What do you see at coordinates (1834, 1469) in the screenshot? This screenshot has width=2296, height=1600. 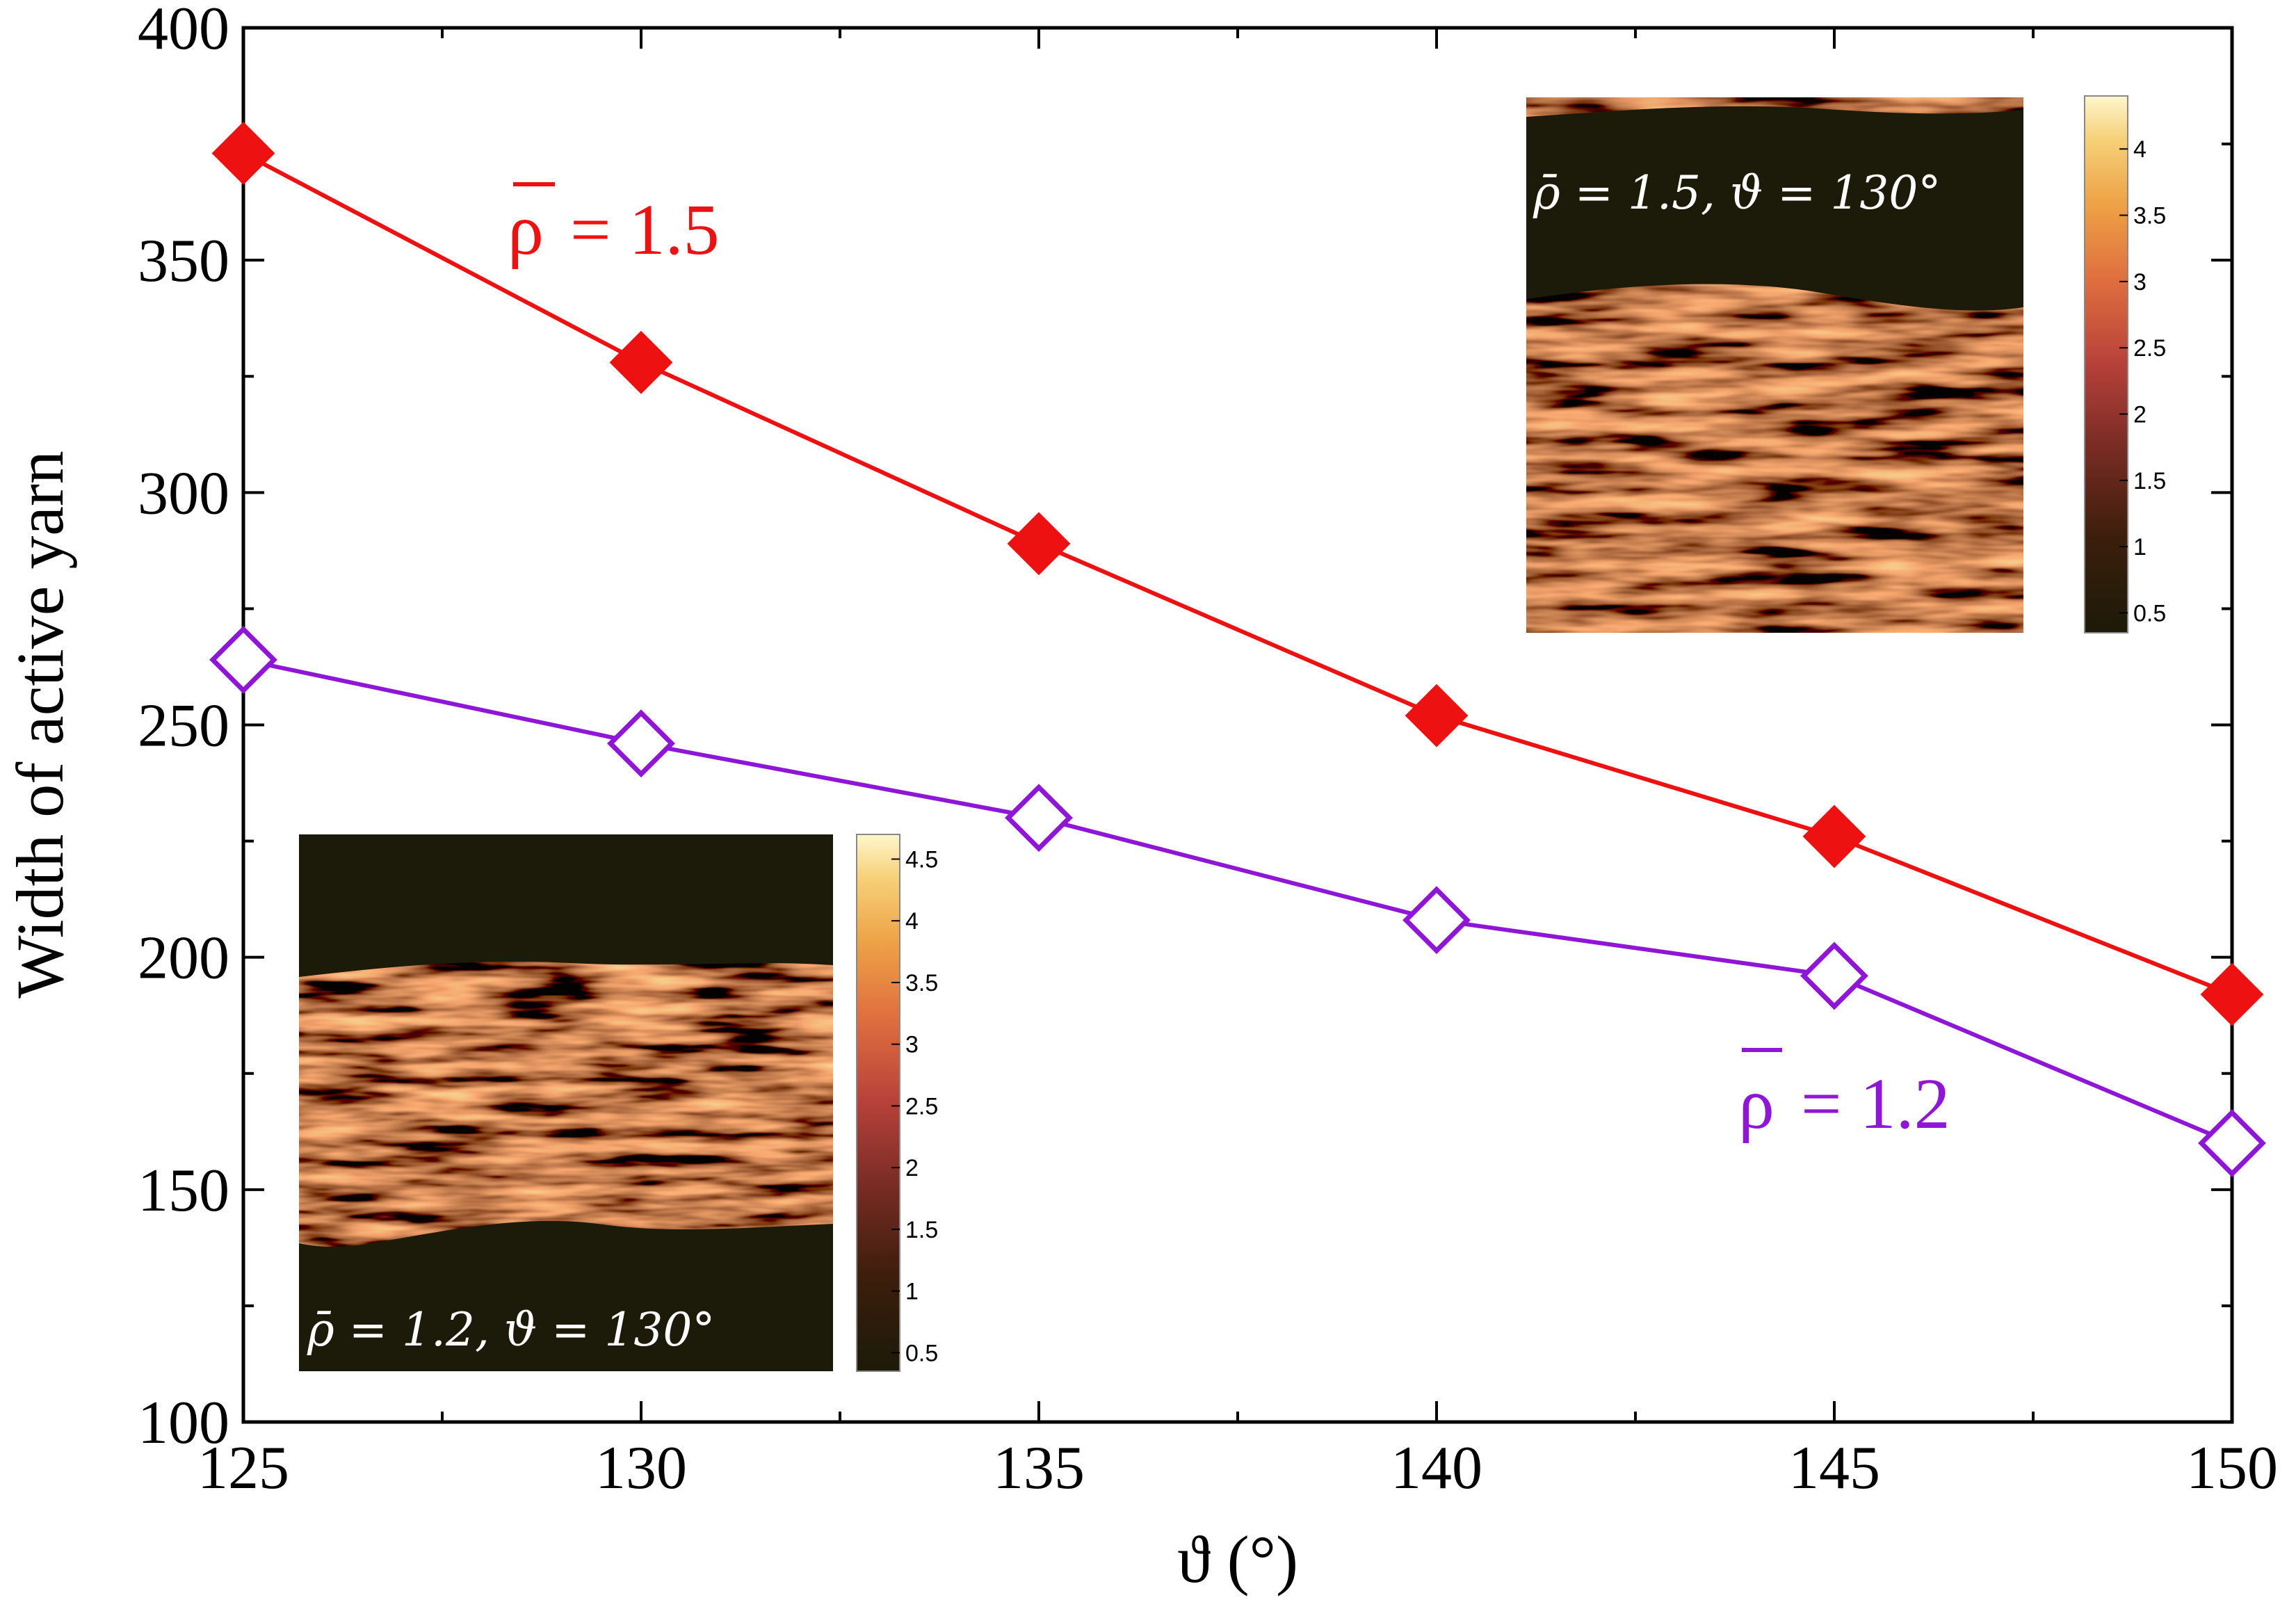 I see `x-tick-label: 145` at bounding box center [1834, 1469].